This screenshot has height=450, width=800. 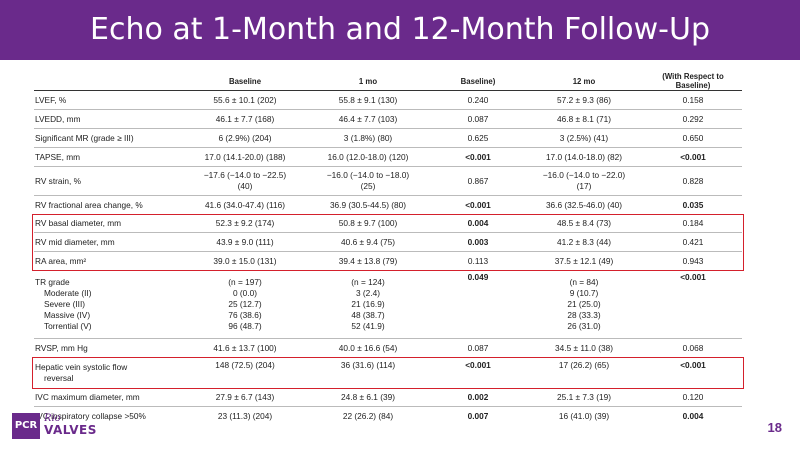 What do you see at coordinates (245, 314) in the screenshot?
I see `tr-value: 76 (38.6)` at bounding box center [245, 314].